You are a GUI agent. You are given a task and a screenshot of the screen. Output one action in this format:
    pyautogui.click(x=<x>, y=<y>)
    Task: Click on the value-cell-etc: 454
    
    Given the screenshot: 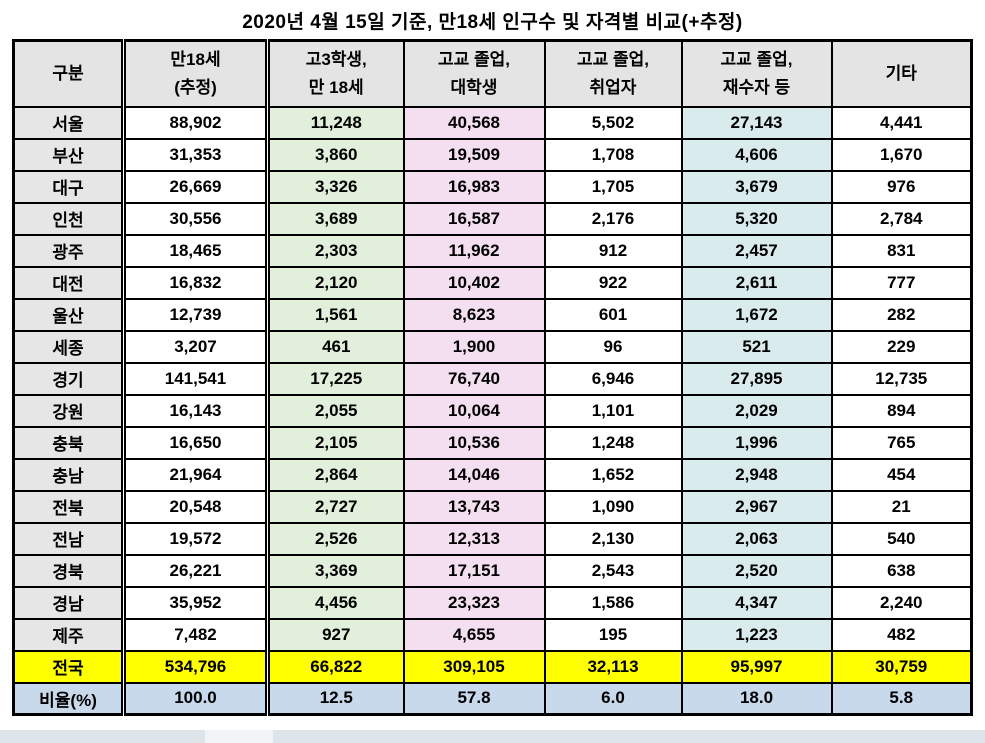 What is the action you would take?
    pyautogui.click(x=901, y=474)
    